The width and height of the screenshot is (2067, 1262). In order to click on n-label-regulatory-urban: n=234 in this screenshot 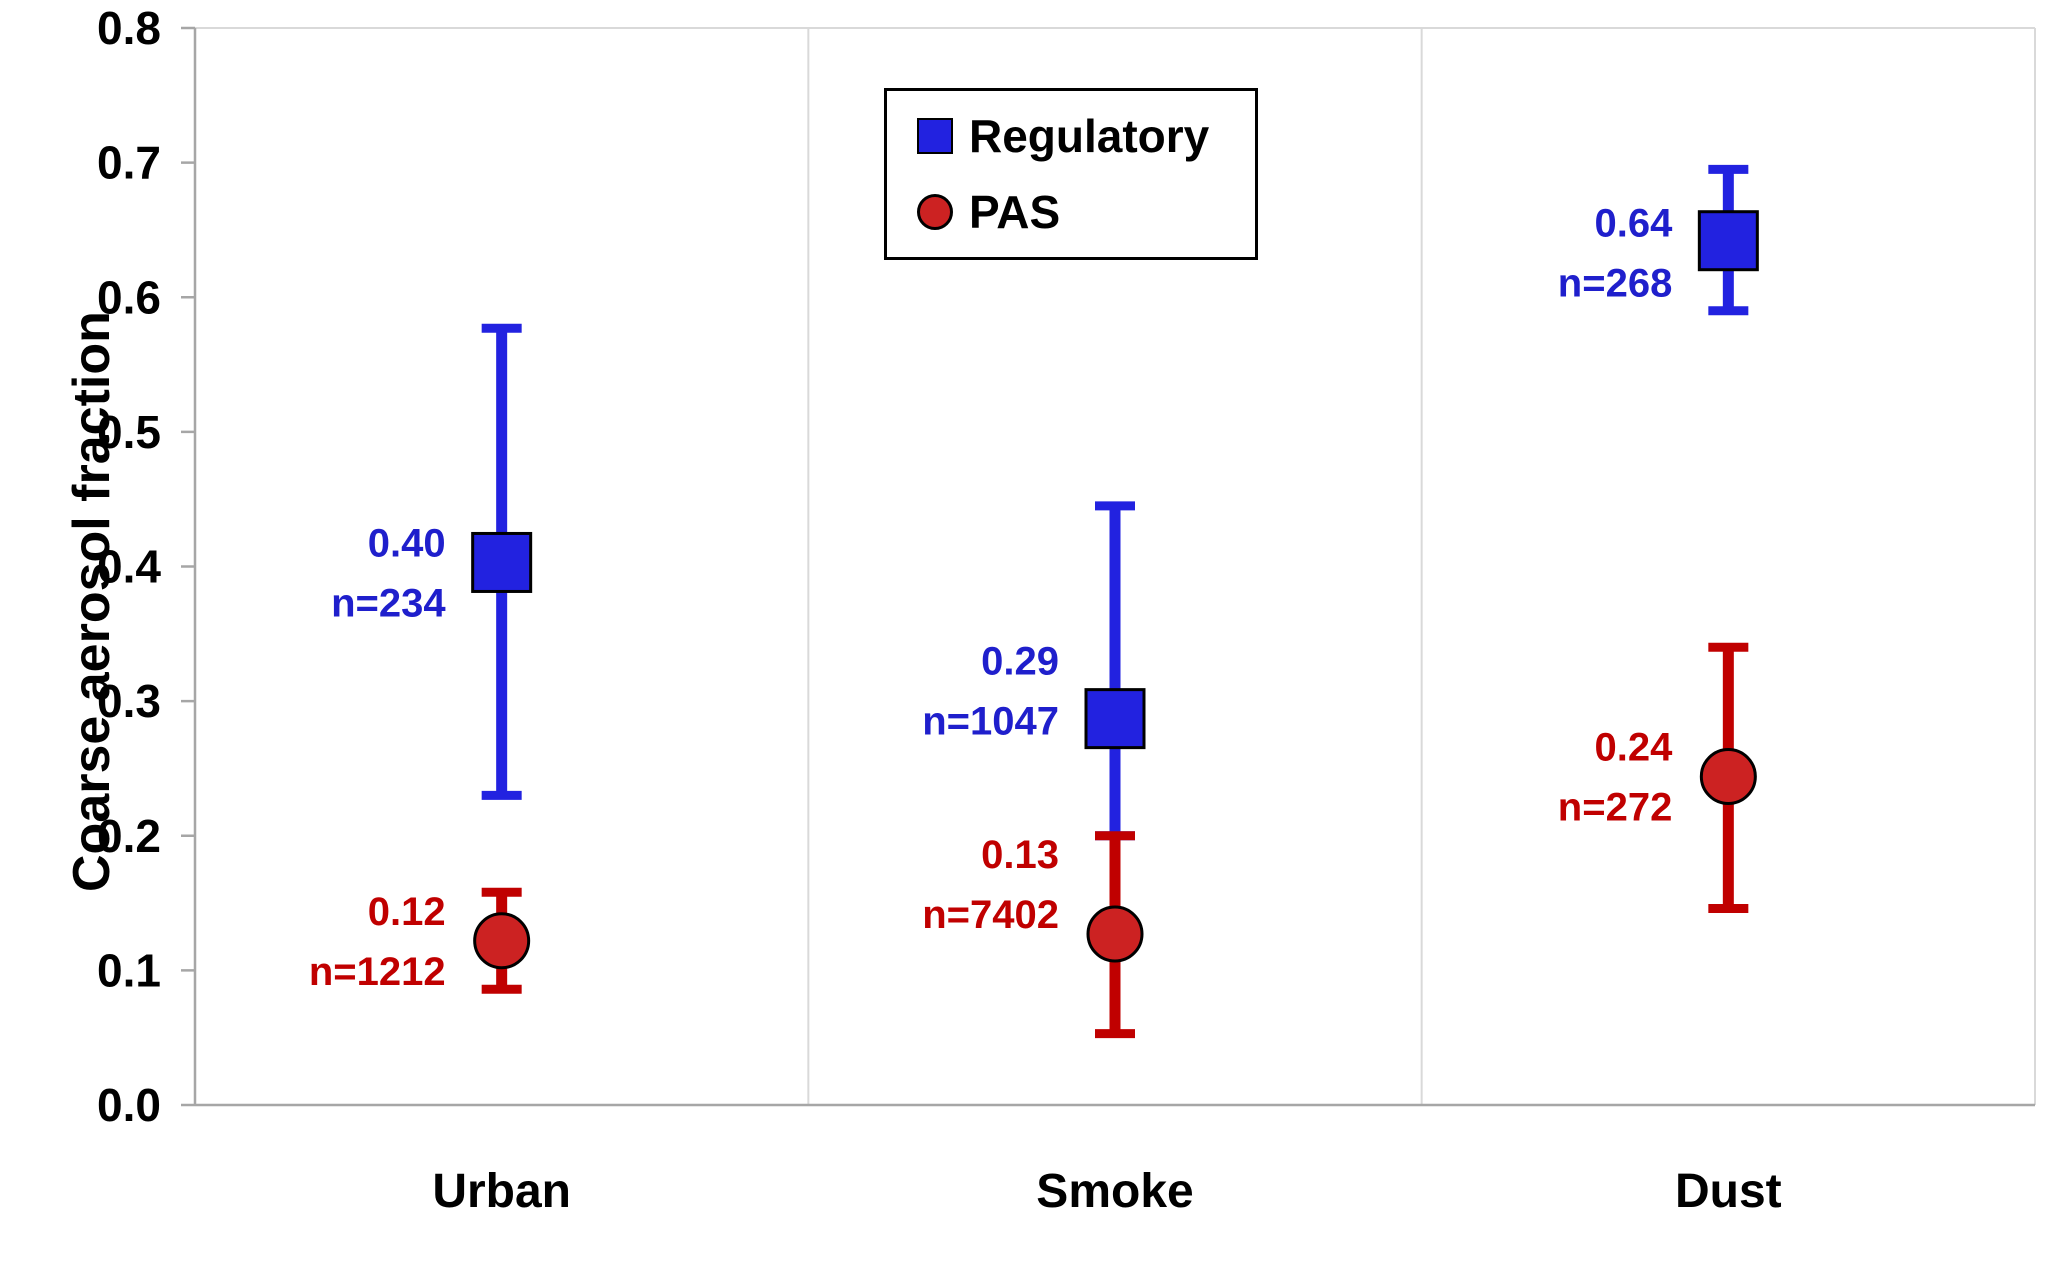, I will do `click(388, 603)`.